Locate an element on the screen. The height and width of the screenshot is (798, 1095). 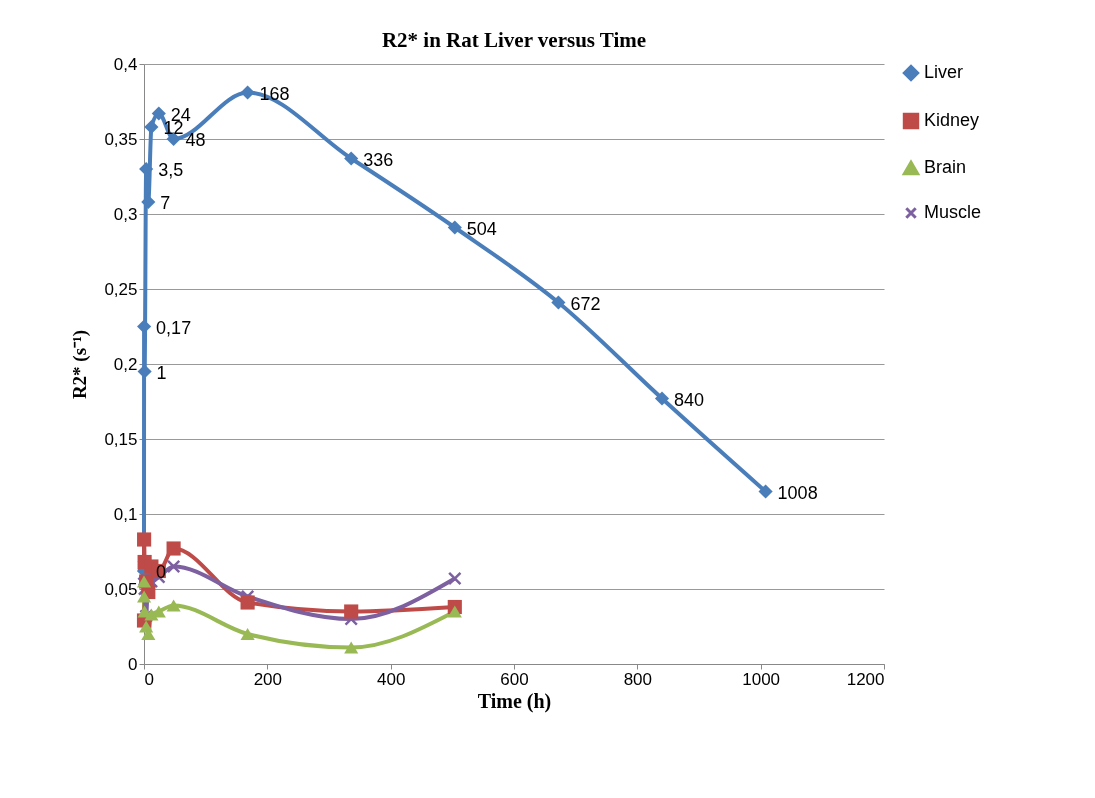
legend-label: Muscle is located at coordinates (953, 212).